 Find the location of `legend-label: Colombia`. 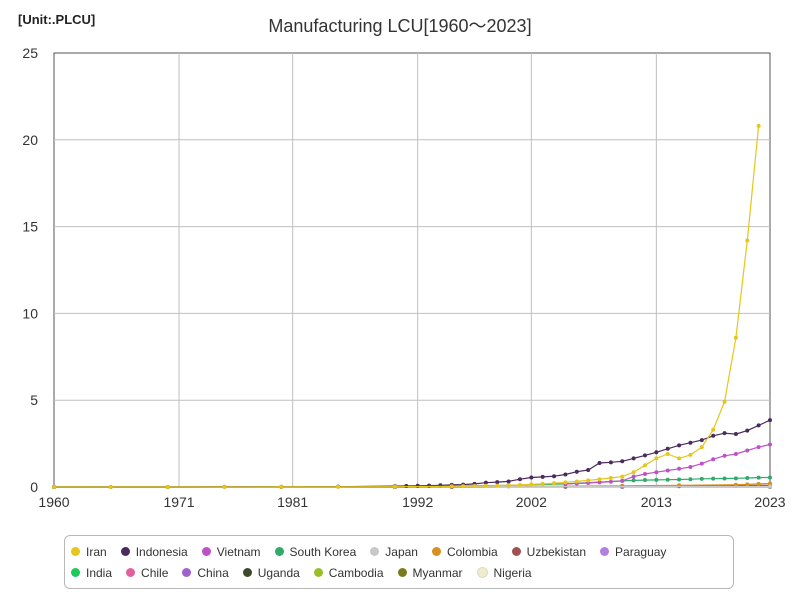

legend-label: Colombia is located at coordinates (472, 551).